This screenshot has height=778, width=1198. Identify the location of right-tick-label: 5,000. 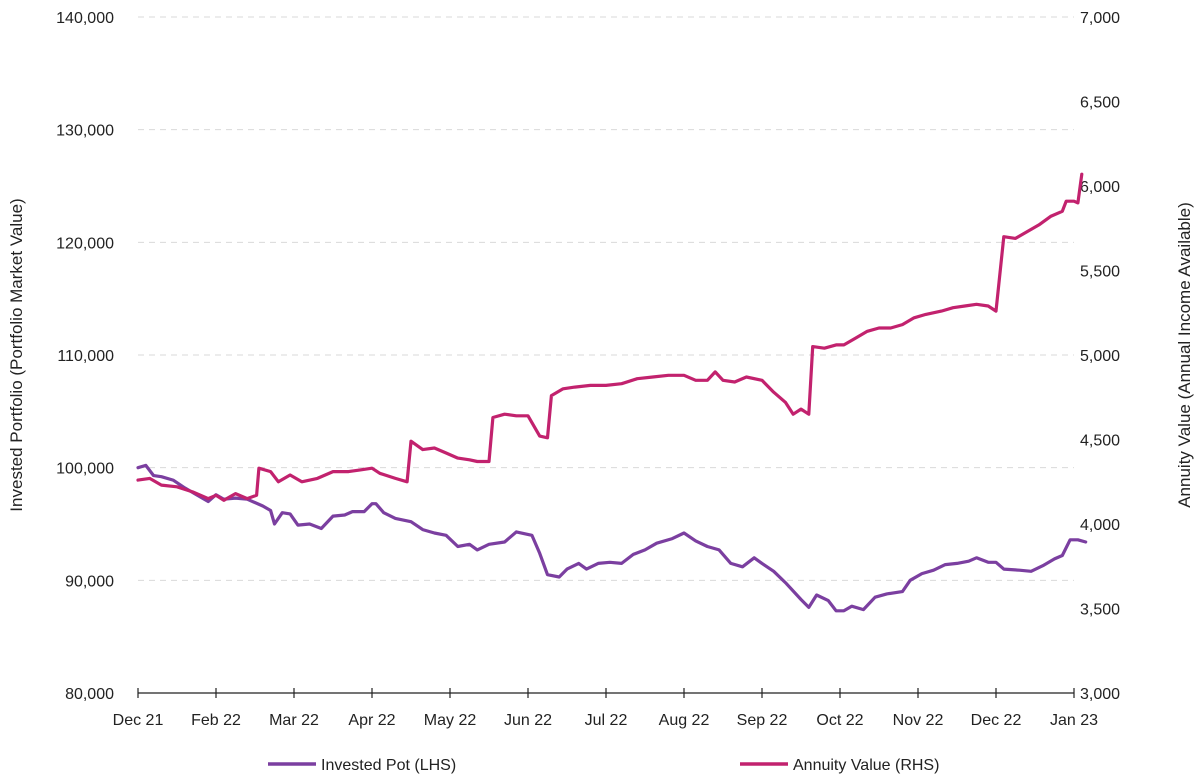
(1100, 356).